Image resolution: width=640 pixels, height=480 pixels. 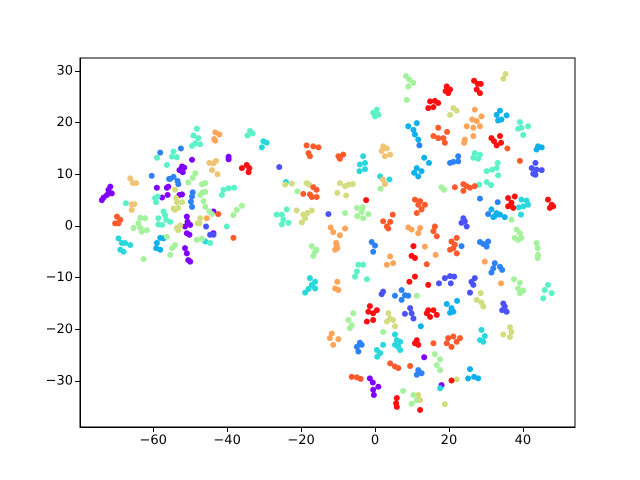 I want to click on y-tick-label: 30, so click(x=64, y=70).